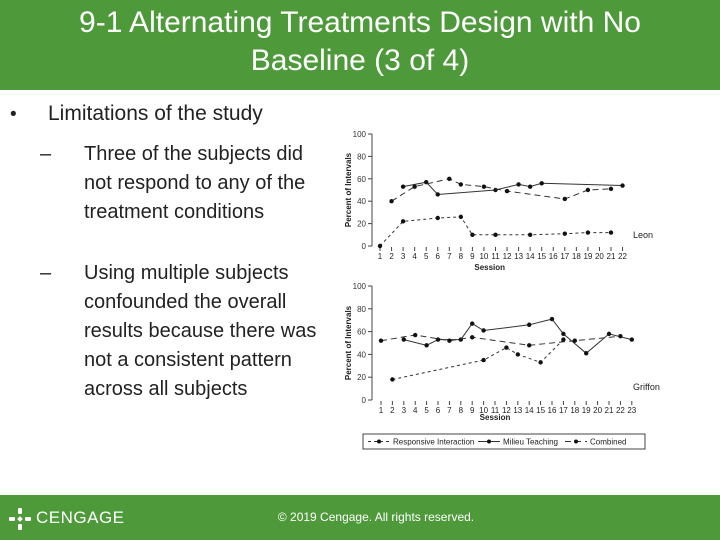 The image size is (720, 540). What do you see at coordinates (155, 113) in the screenshot?
I see `bullet-text: Limitations of the study` at bounding box center [155, 113].